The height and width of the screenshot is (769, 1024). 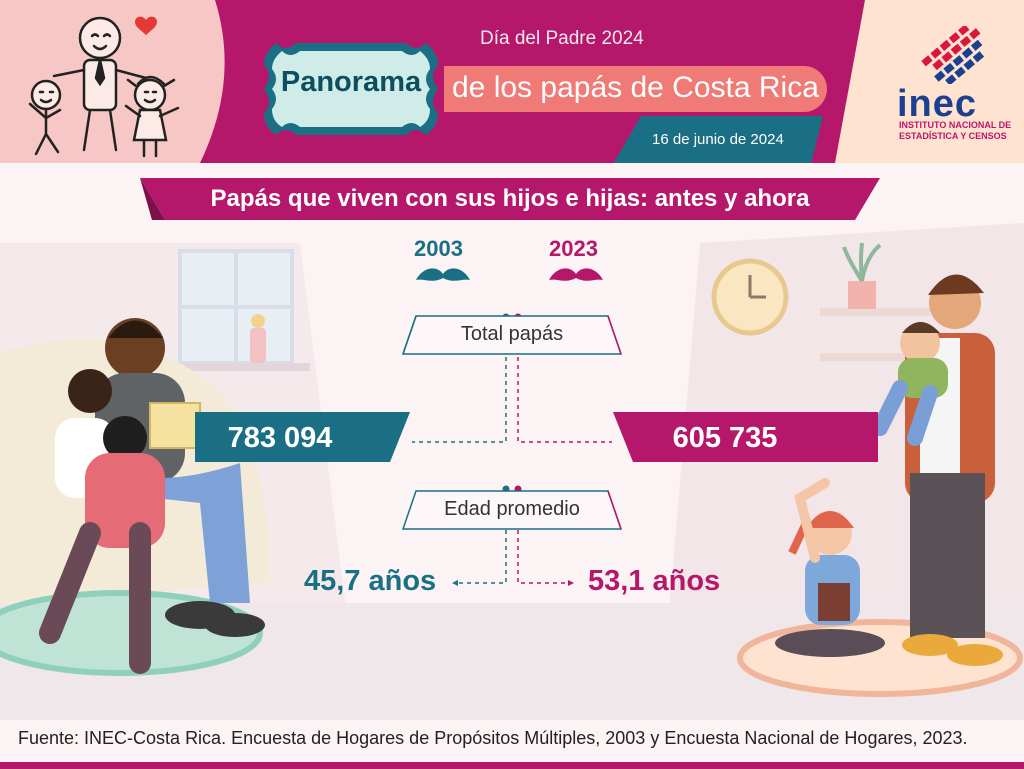 I want to click on year-2023-label: 2023, so click(x=573, y=248).